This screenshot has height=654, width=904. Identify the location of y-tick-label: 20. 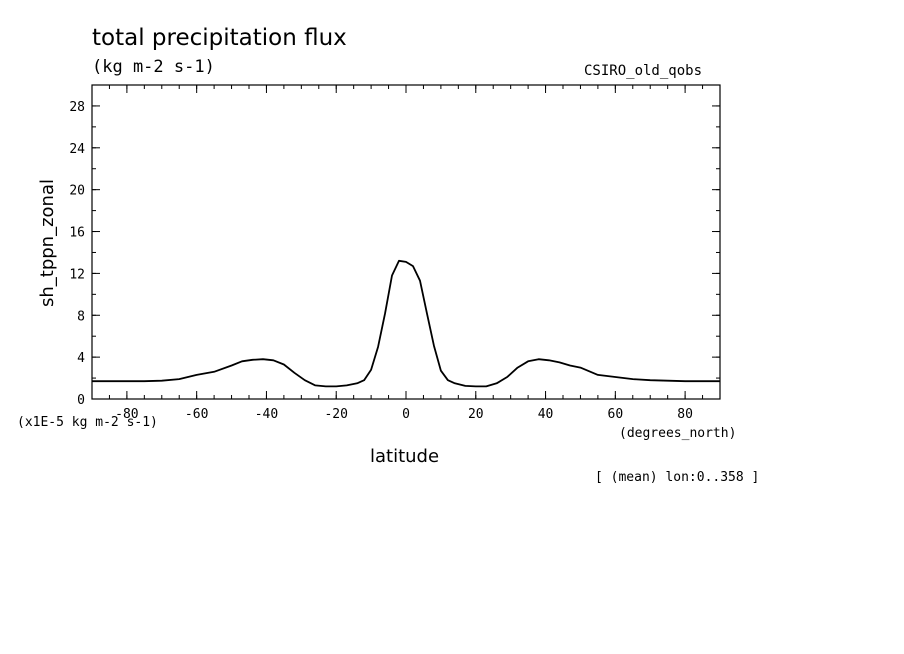
(77, 191).